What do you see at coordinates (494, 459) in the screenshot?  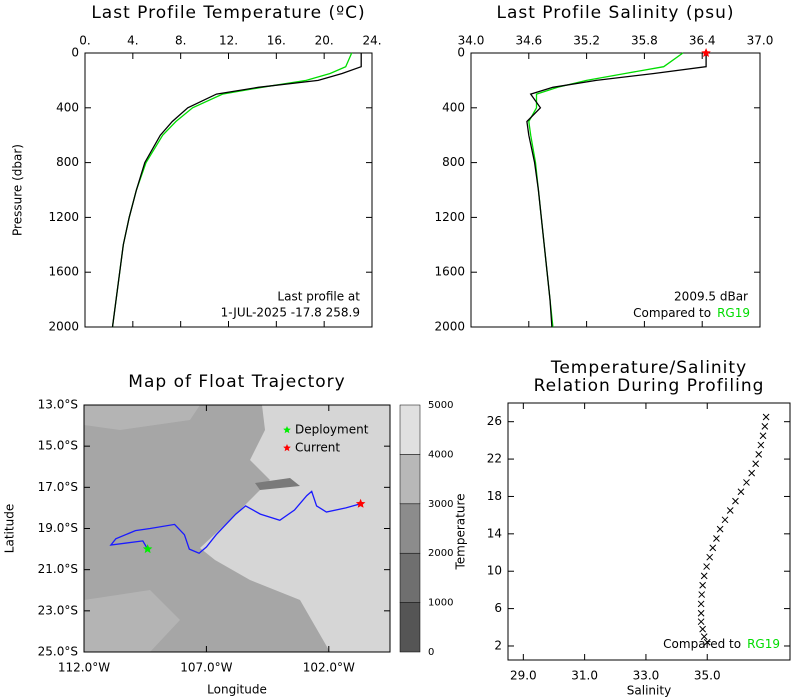 I see `y-tick-label: 22` at bounding box center [494, 459].